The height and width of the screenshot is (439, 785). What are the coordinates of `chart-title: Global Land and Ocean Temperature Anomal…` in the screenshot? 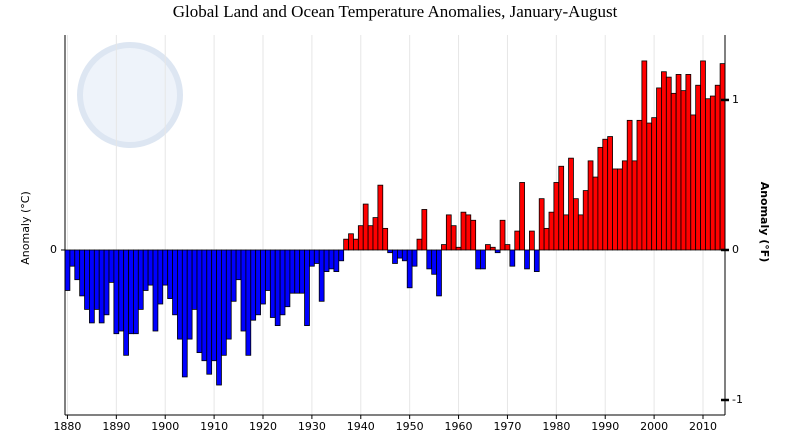 It's located at (395, 11).